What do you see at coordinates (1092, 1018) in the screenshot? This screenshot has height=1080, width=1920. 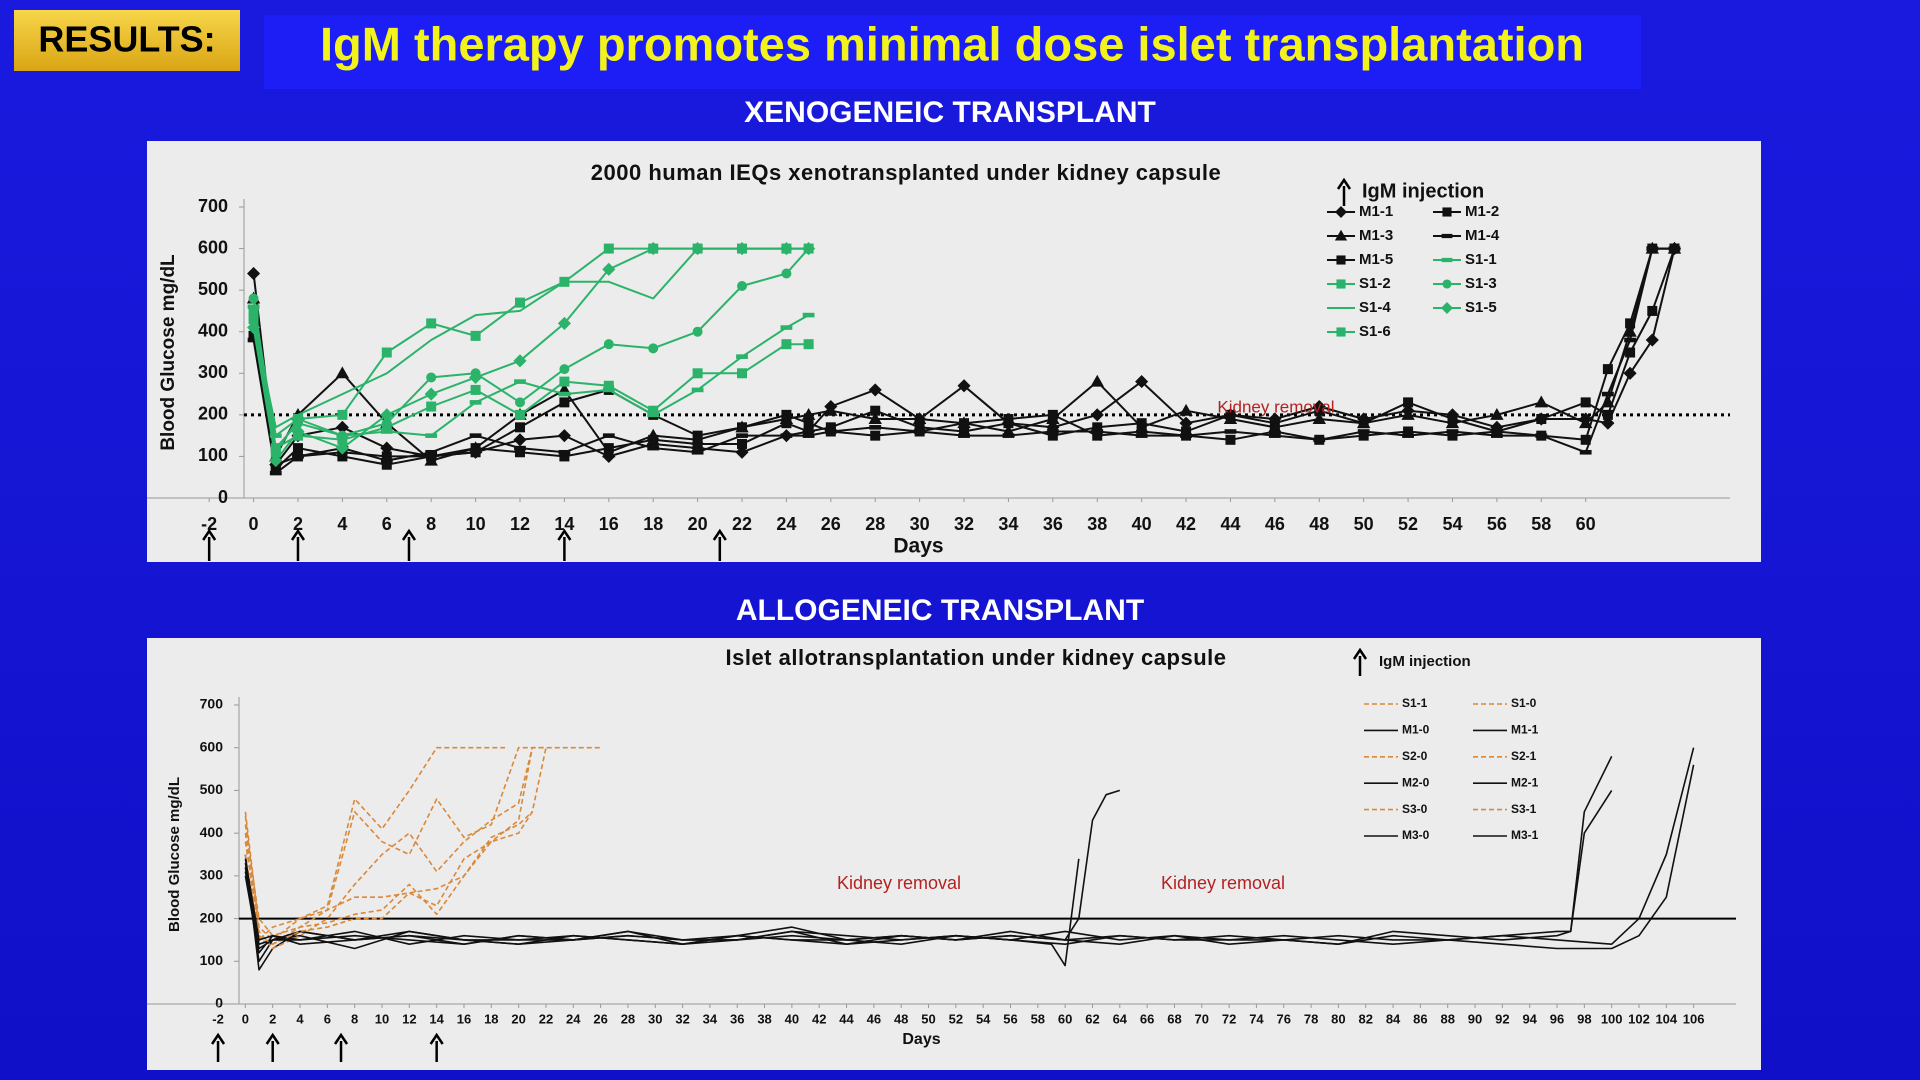 I see `x-tick-label: 62` at bounding box center [1092, 1018].